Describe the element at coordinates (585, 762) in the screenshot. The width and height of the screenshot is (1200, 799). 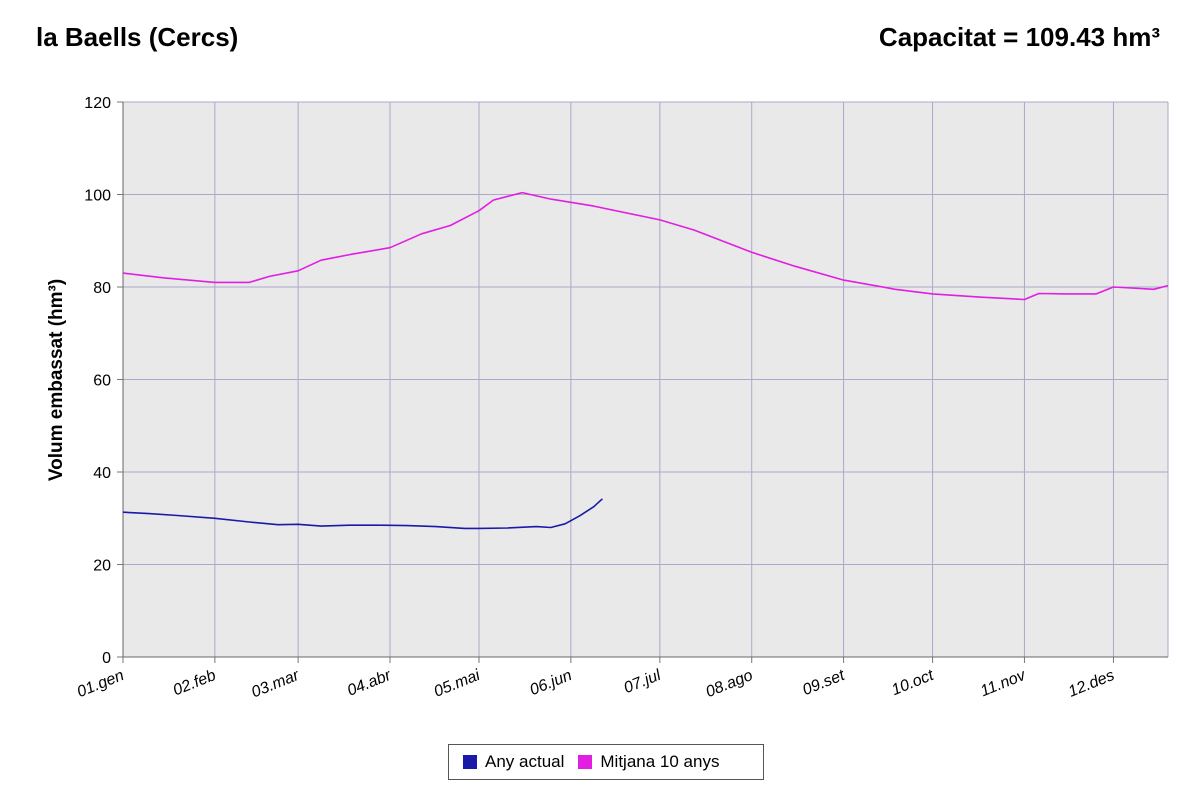
I see `legend-swatch-10-year-average` at that location.